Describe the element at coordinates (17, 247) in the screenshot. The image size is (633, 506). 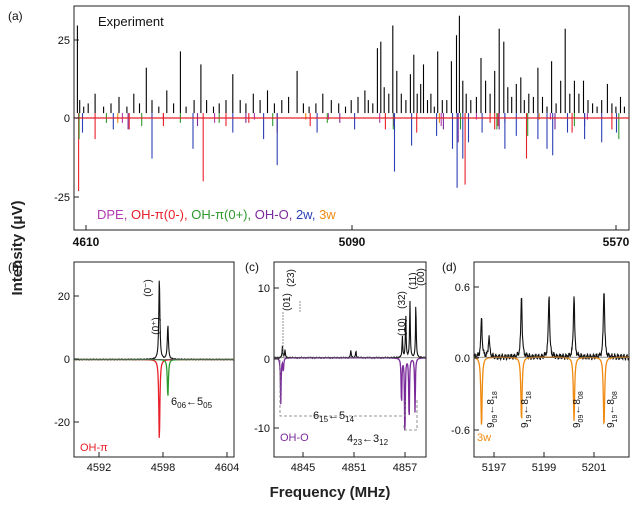
I see `y-axis-label: Intensity (μV)` at that location.